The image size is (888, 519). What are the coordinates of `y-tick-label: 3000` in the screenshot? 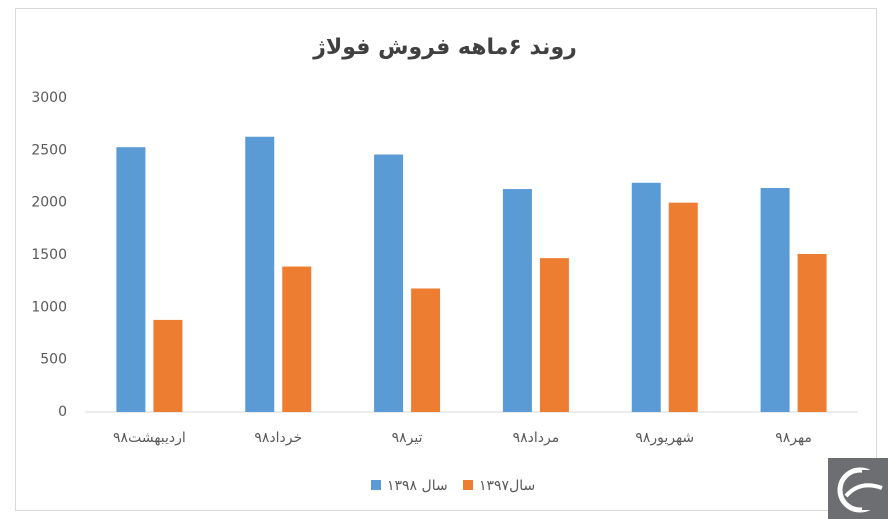 It's located at (49, 98).